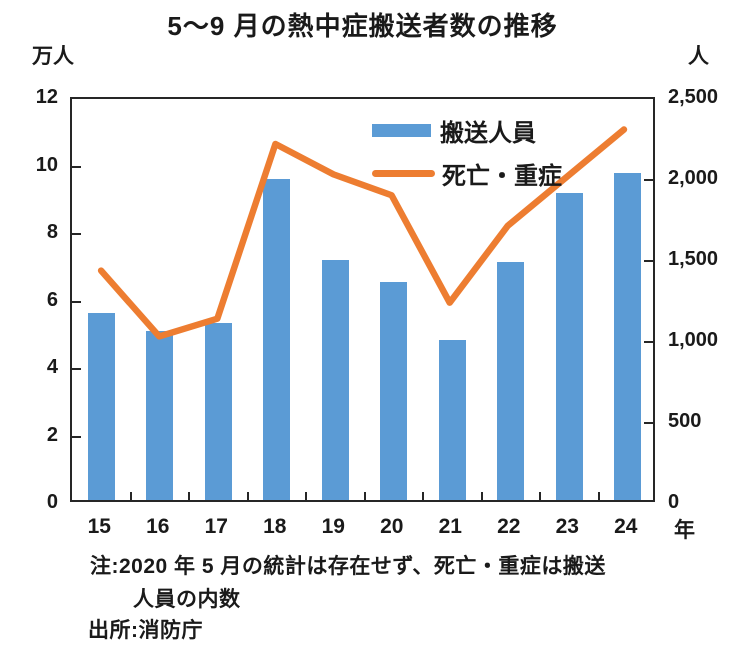 This screenshot has height=650, width=750. Describe the element at coordinates (626, 526) in the screenshot. I see `x-axis-label-24: 24` at that location.